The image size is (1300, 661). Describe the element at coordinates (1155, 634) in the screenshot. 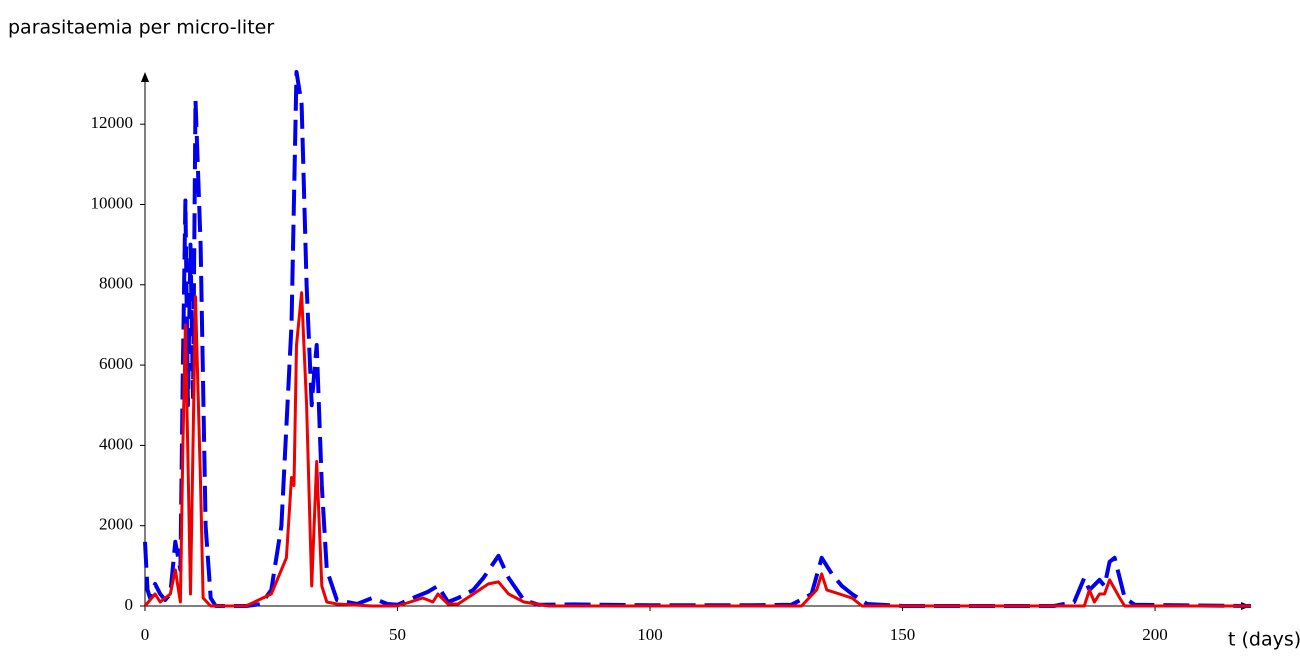

I see `x-tick-label: 200` at that location.